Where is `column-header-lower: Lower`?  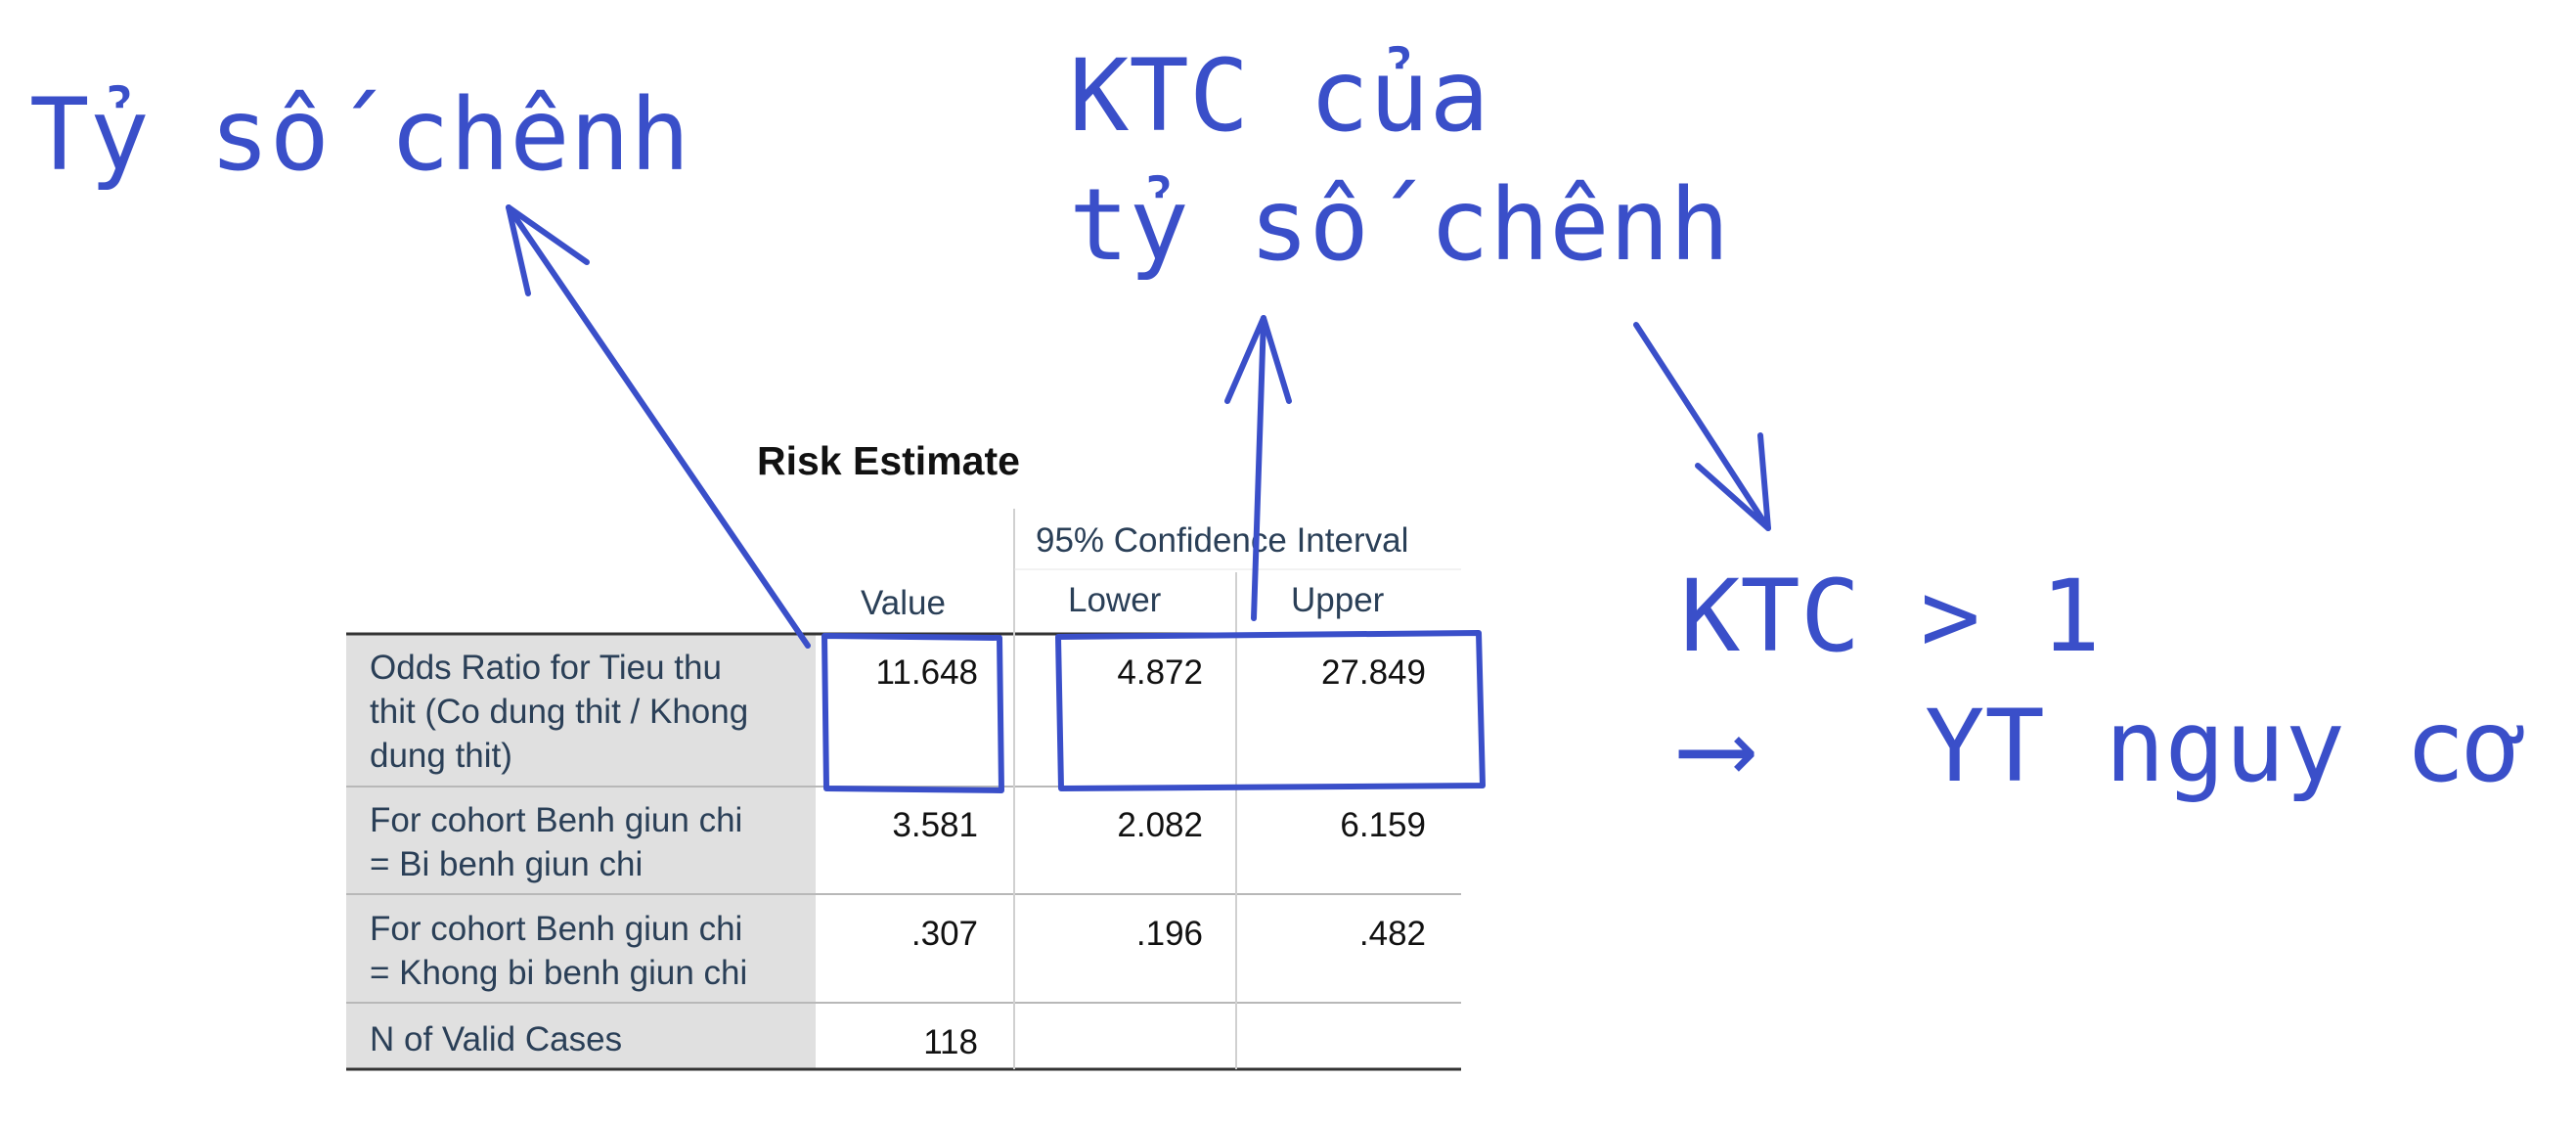
column-header-lower: Lower is located at coordinates (1115, 600).